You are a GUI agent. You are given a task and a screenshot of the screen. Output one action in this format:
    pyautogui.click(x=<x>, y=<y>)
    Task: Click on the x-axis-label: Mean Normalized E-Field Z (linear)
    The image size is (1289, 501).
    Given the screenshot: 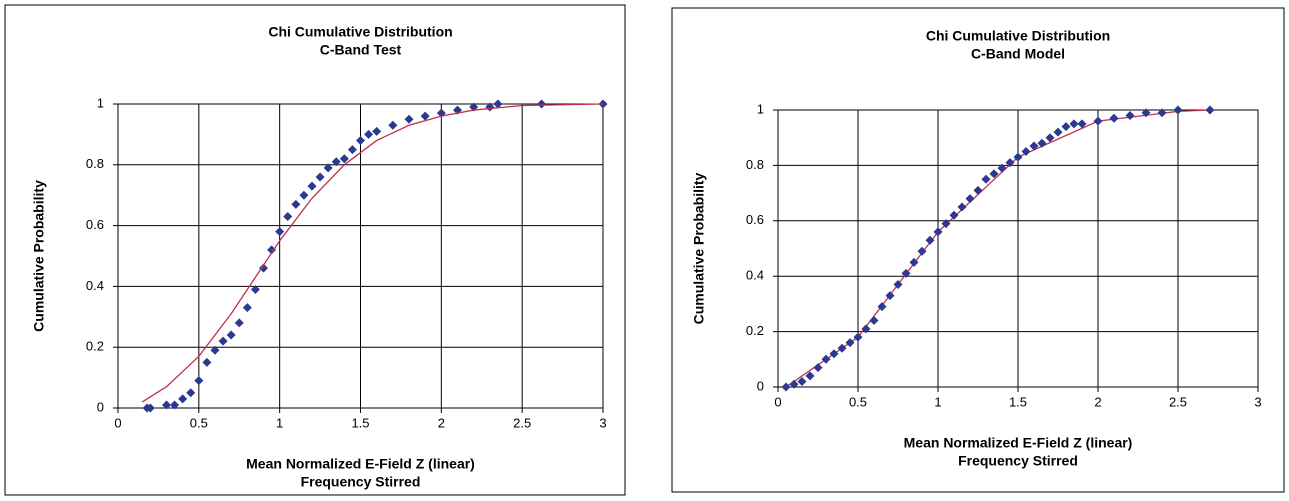 What is the action you would take?
    pyautogui.click(x=1018, y=443)
    